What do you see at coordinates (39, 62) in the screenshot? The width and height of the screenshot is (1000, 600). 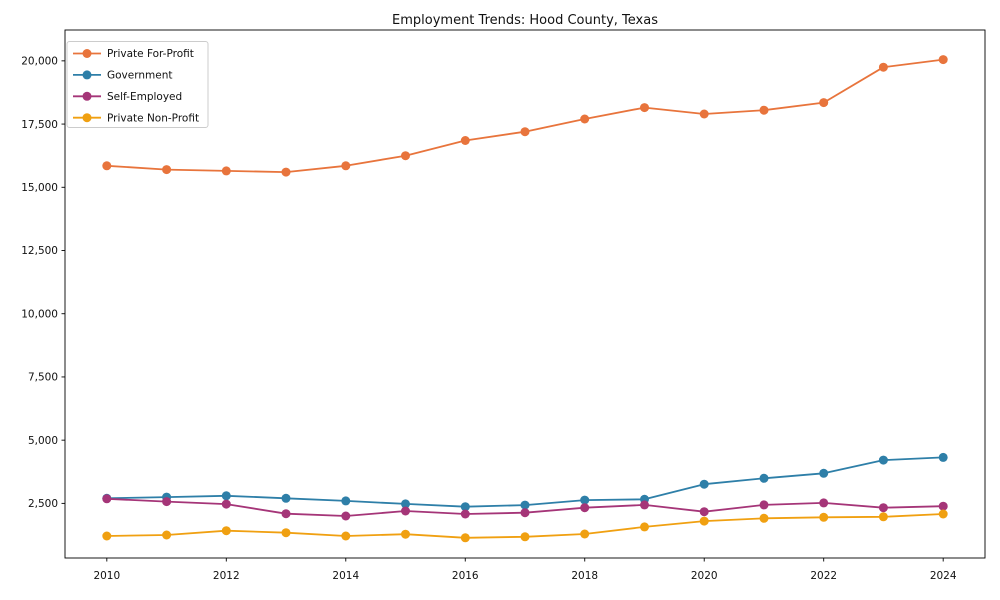 I see `y-tick-label: 20,000` at bounding box center [39, 62].